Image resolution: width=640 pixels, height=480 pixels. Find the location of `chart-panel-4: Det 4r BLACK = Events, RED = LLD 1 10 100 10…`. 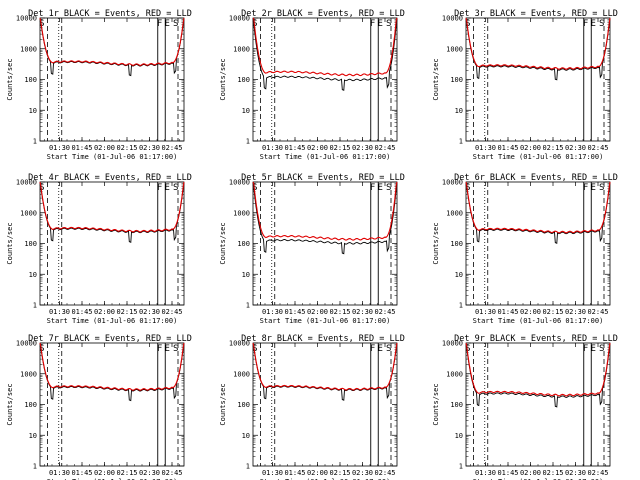

chart-panel-4: Det 4r BLACK = Events, RED = LLD 1 10 100 10… is located at coordinates (99, 249).